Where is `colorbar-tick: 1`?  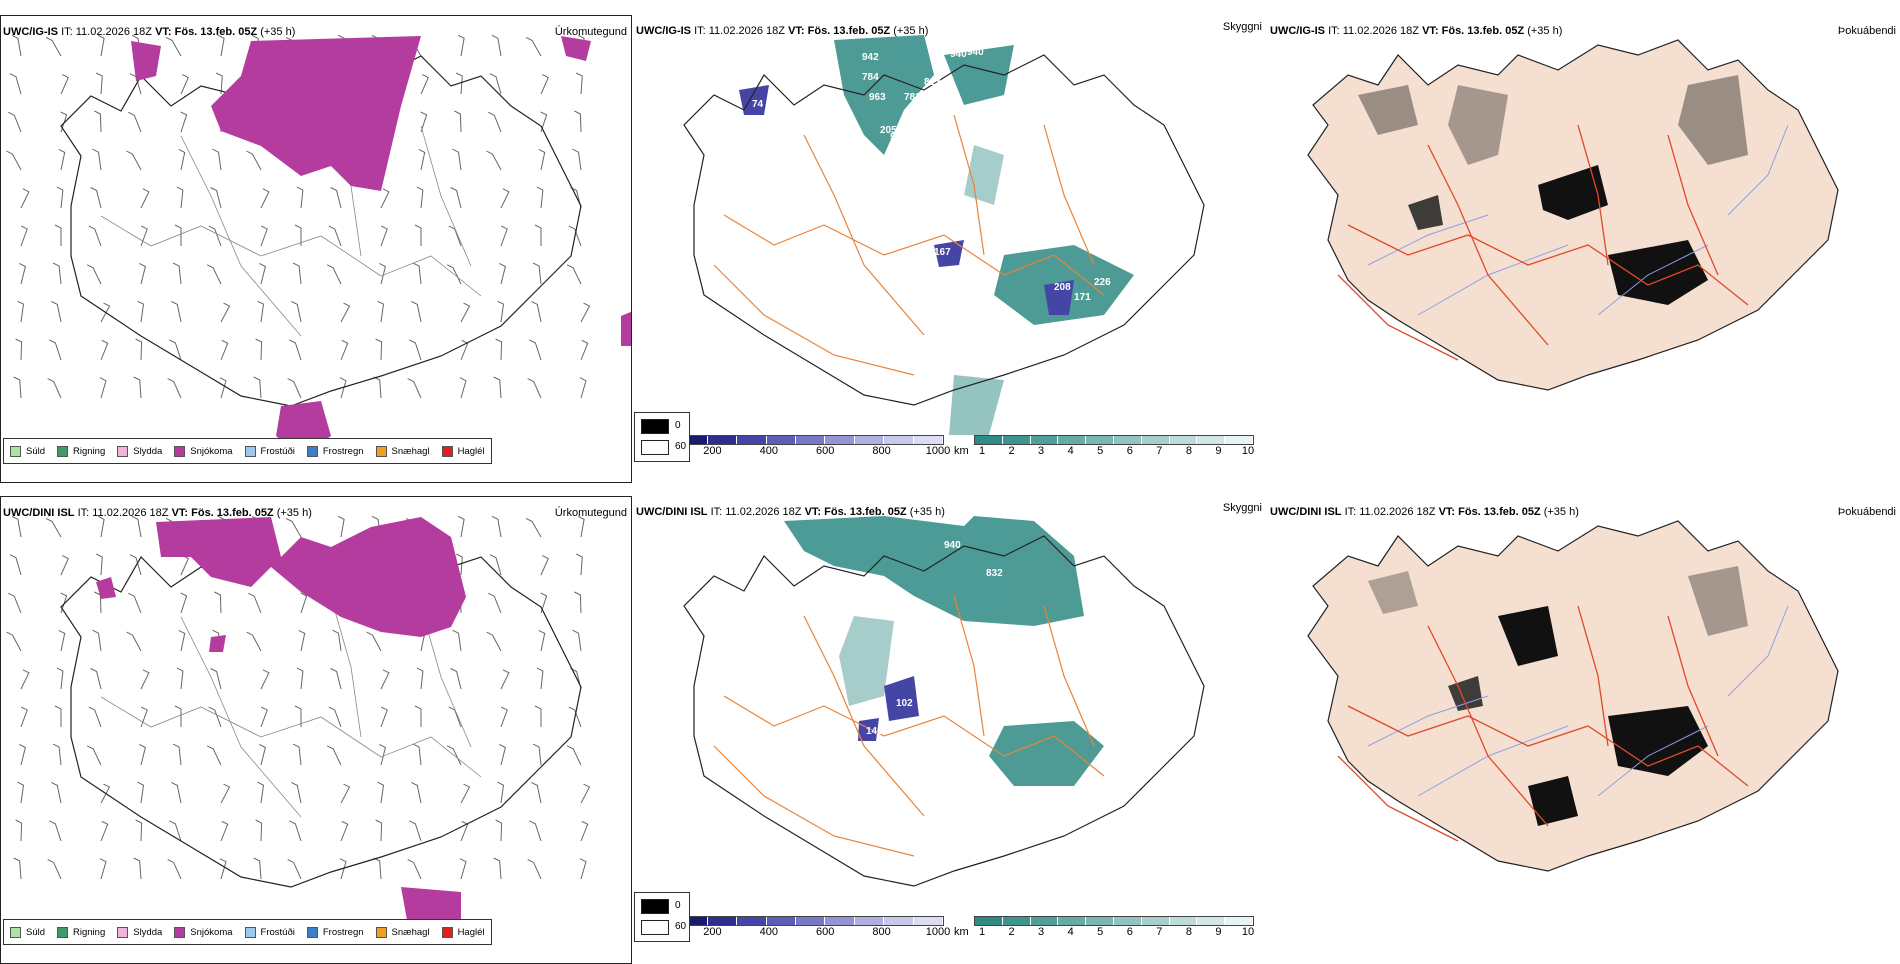
colorbar-tick: 1 is located at coordinates (982, 451).